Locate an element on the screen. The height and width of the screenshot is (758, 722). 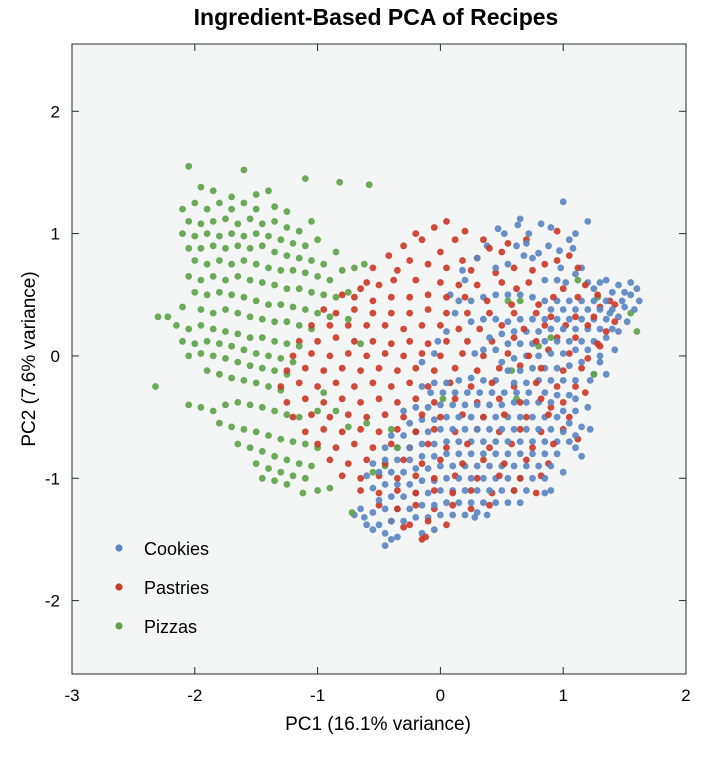
x-tick-label: -1 is located at coordinates (317, 695).